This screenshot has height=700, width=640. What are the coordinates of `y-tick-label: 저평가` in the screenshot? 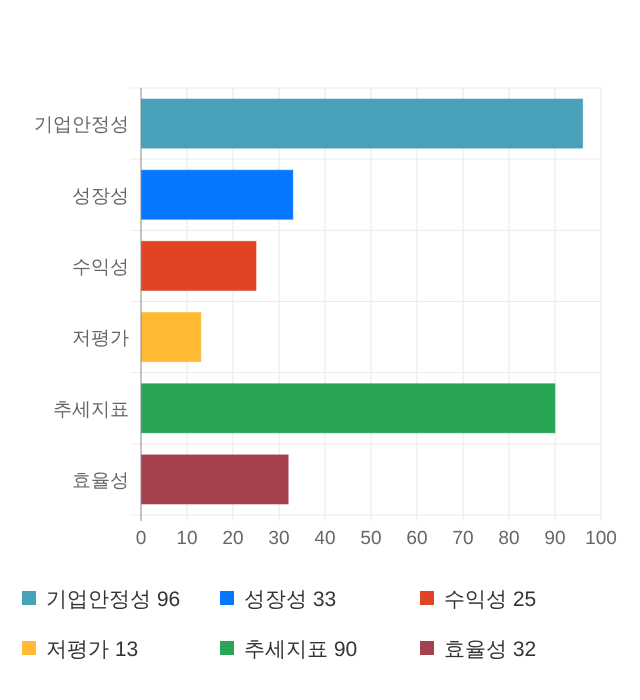 It's located at (100, 339).